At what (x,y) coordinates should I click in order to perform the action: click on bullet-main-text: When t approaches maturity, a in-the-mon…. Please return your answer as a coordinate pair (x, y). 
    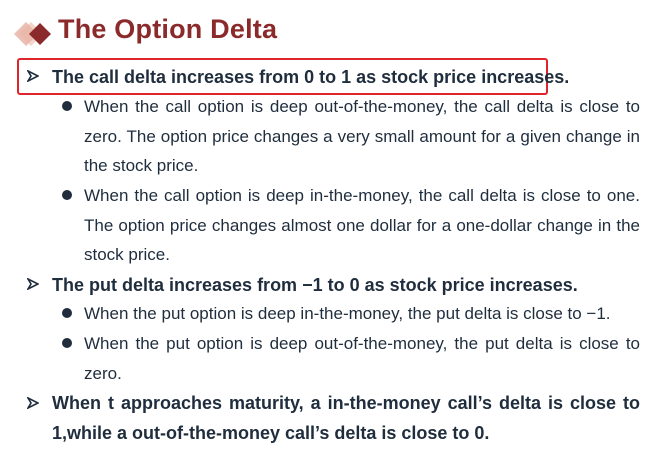
    Looking at the image, I should click on (346, 418).